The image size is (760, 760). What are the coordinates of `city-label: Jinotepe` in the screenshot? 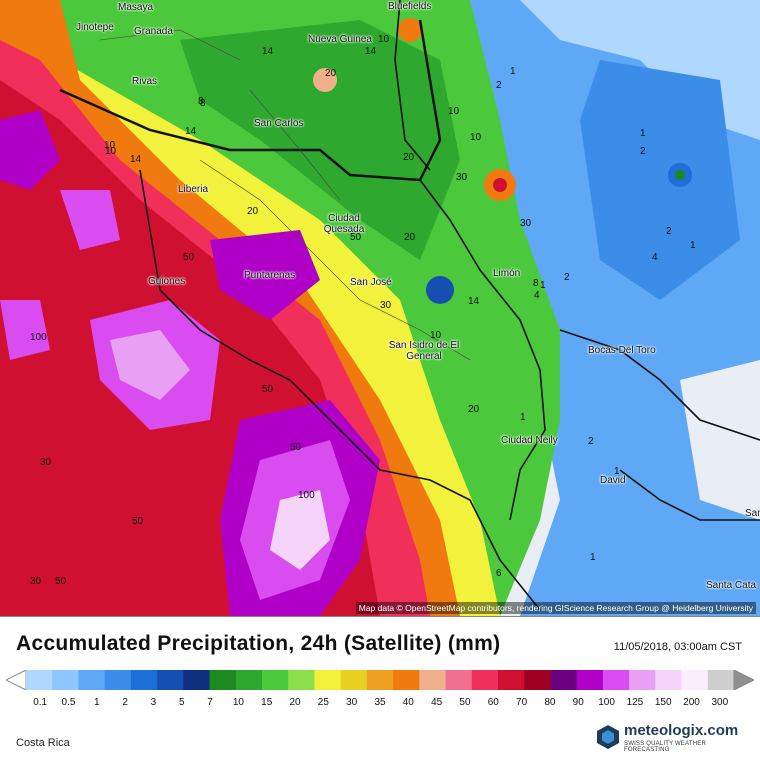 It's located at (95, 27).